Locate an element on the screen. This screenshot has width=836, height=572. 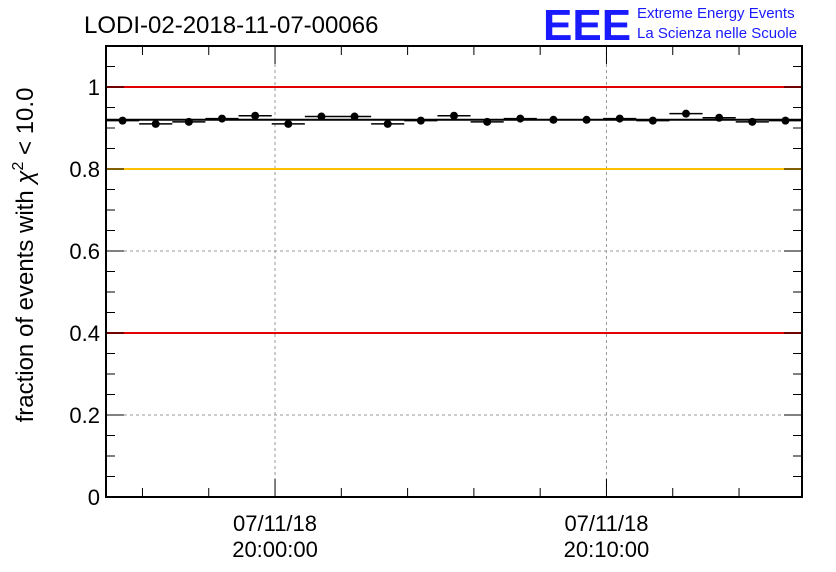
x-tick-label-date-1: 07/11/18 is located at coordinates (606, 523).